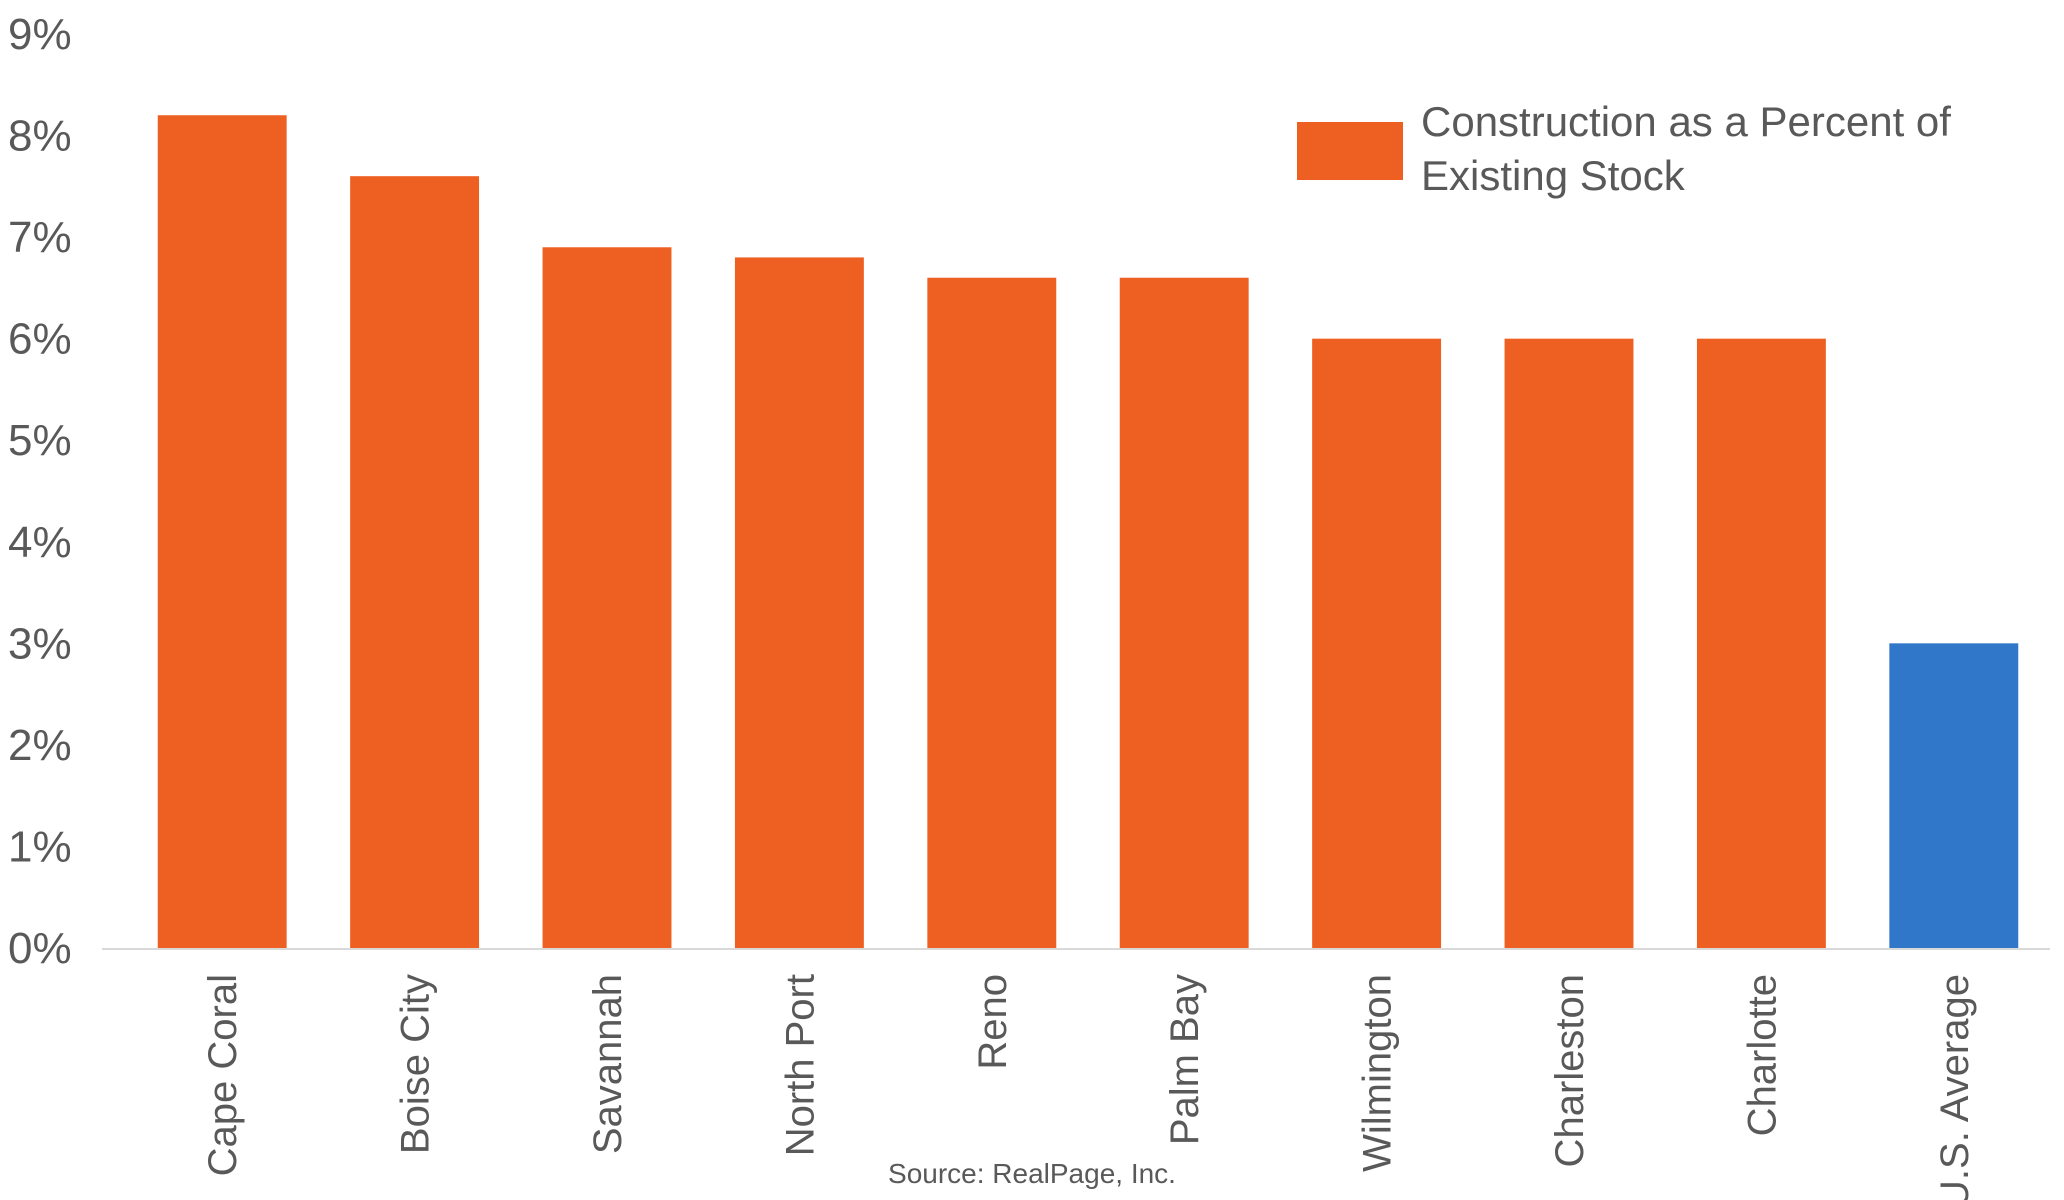  What do you see at coordinates (608, 1064) in the screenshot?
I see `x-tick-label: Savannah` at bounding box center [608, 1064].